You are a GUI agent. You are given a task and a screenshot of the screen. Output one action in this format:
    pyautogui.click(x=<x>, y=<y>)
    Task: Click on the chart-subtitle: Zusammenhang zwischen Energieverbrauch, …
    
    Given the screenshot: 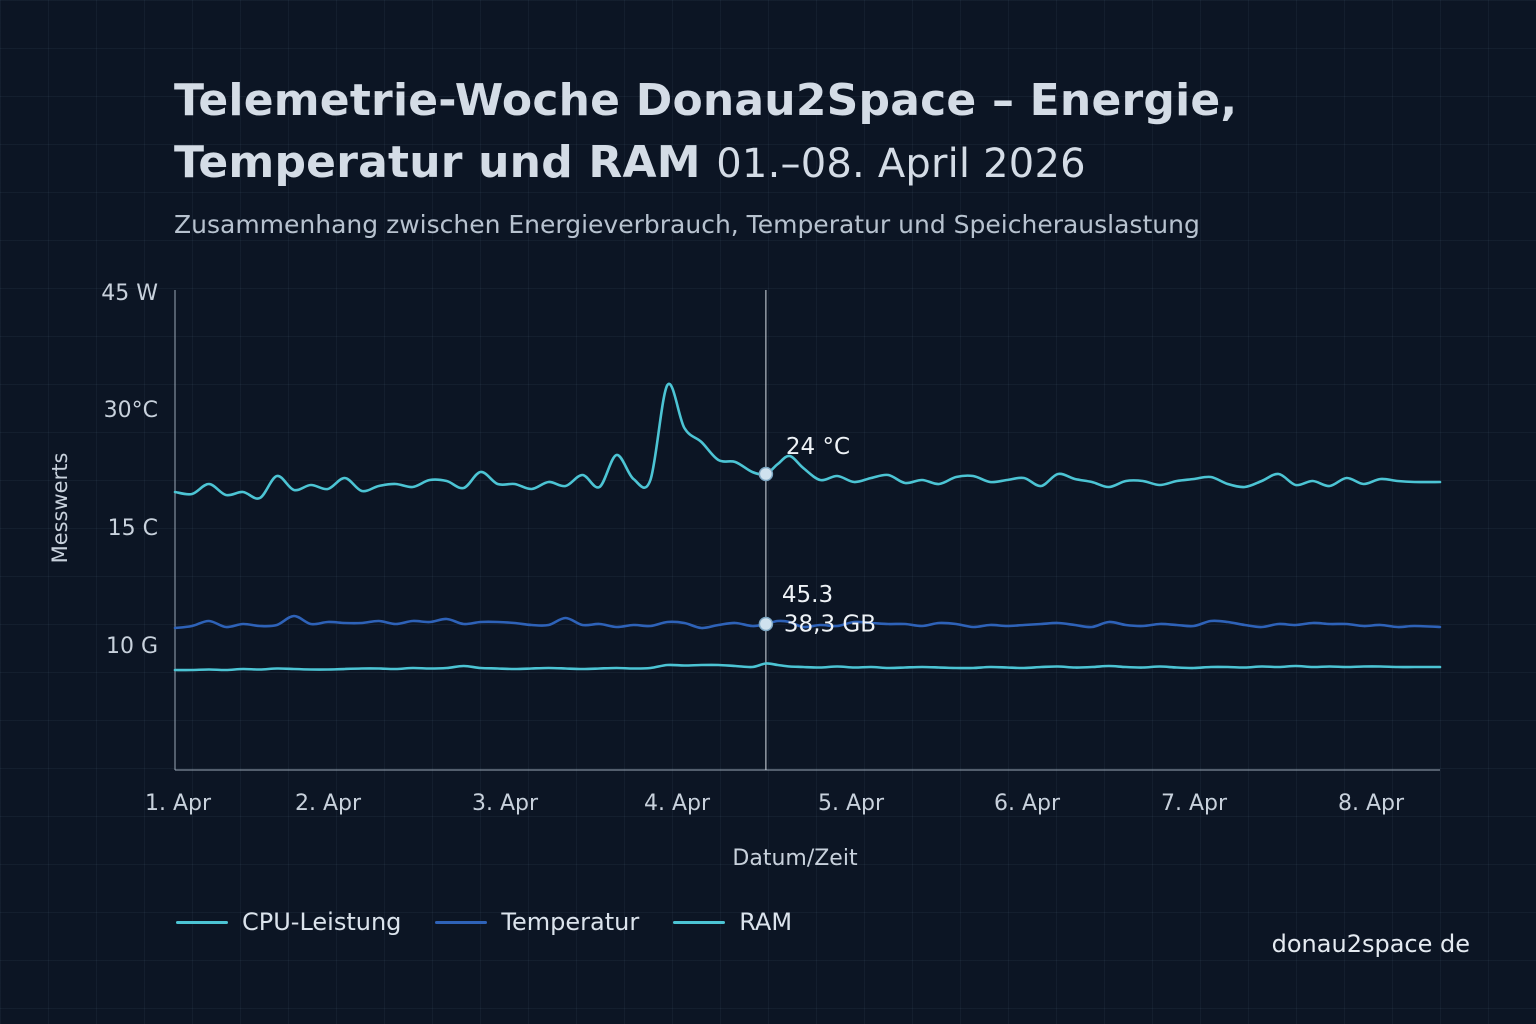 What is the action you would take?
    pyautogui.click(x=687, y=224)
    